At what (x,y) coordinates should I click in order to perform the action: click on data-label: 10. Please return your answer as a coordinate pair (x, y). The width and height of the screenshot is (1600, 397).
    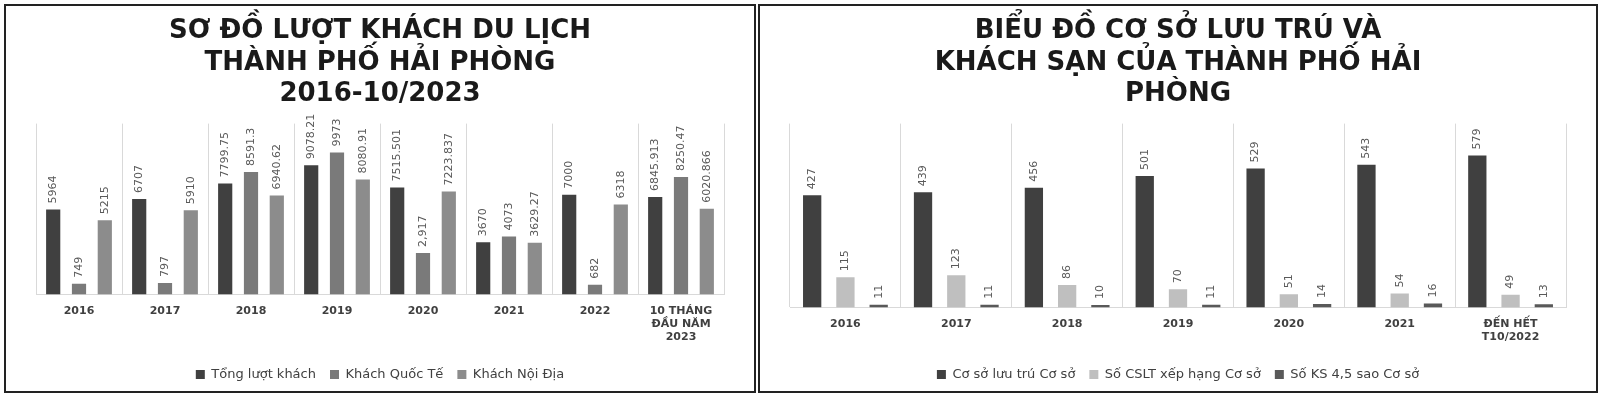
    Looking at the image, I should click on (1100, 291).